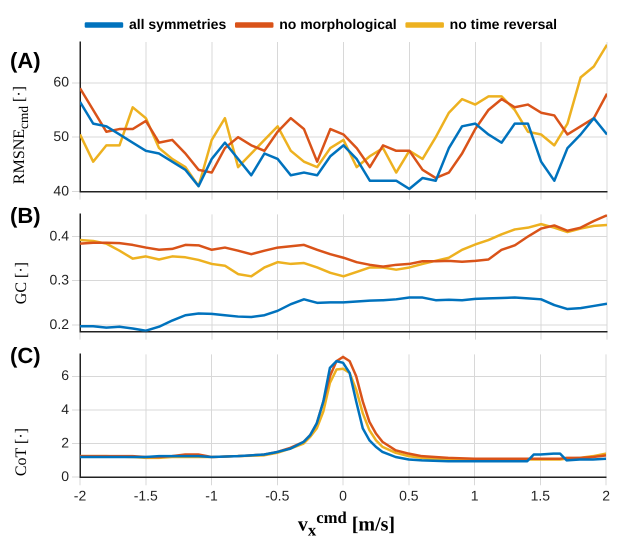 The height and width of the screenshot is (550, 621). Describe the element at coordinates (61, 136) in the screenshot. I see `y-tick-label: 50` at that location.